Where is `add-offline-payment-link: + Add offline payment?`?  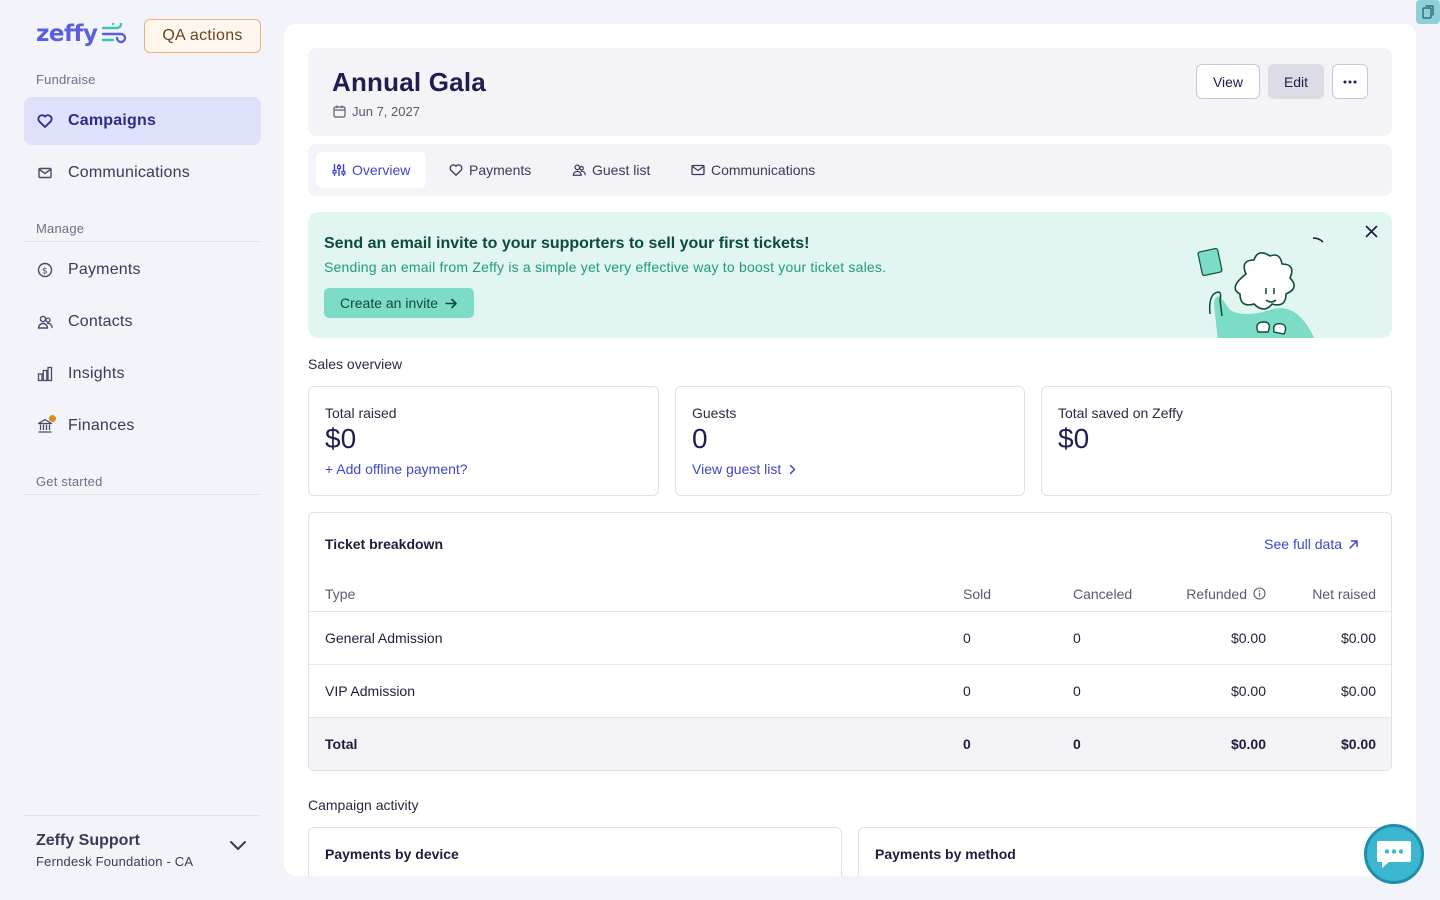 add-offline-payment-link: + Add offline payment? is located at coordinates (396, 469).